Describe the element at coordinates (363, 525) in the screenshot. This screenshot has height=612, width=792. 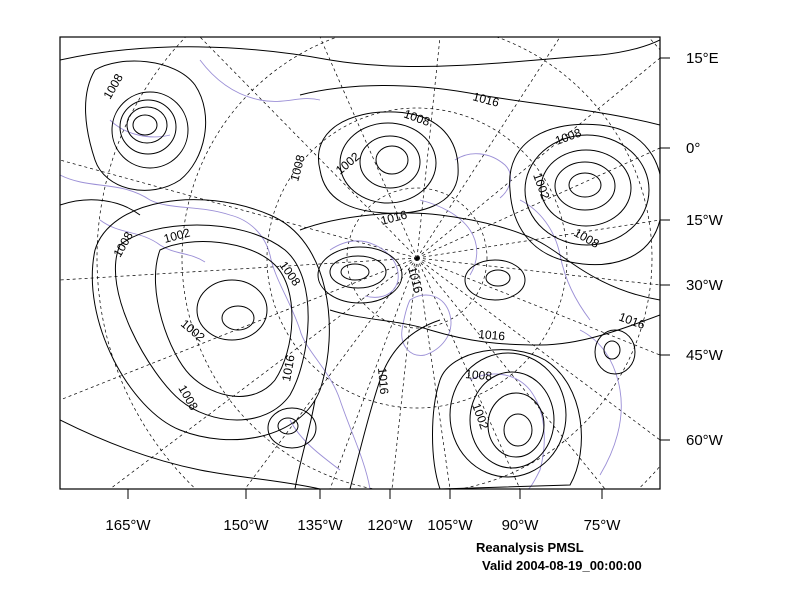
I see `bottom-axis-labels: 165°W 150°W 135°W 120°W 105°W 90°W 75°W` at that location.